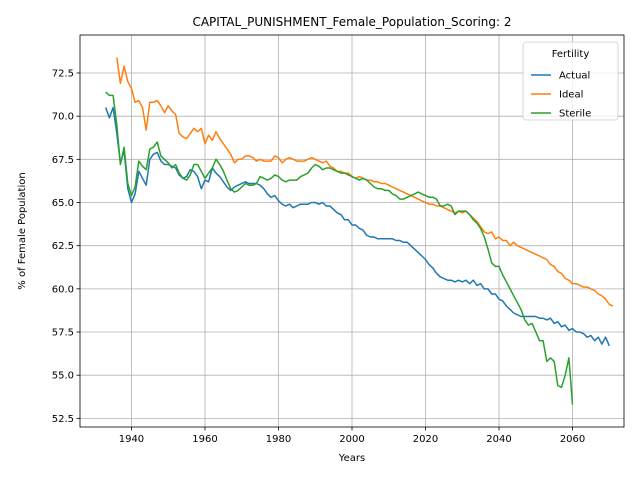  What do you see at coordinates (571, 95) in the screenshot?
I see `legend-label-ideal: Ideal` at bounding box center [571, 95].